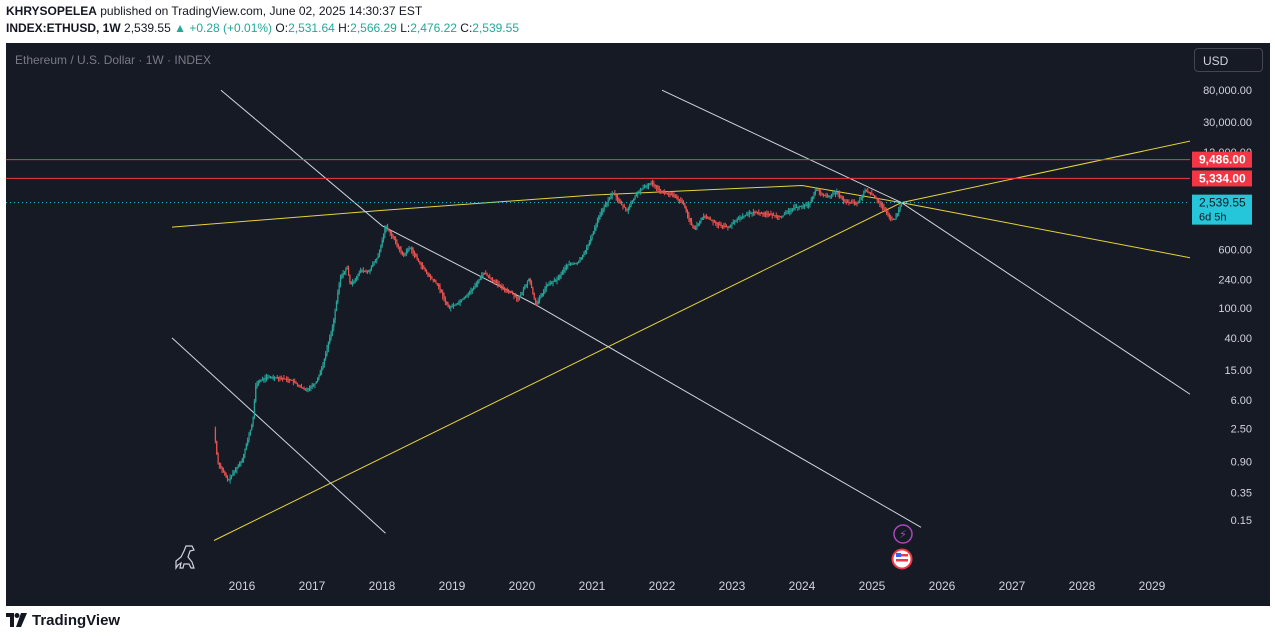 The width and height of the screenshot is (1275, 637). I want to click on x-tick-label: 2024, so click(802, 586).